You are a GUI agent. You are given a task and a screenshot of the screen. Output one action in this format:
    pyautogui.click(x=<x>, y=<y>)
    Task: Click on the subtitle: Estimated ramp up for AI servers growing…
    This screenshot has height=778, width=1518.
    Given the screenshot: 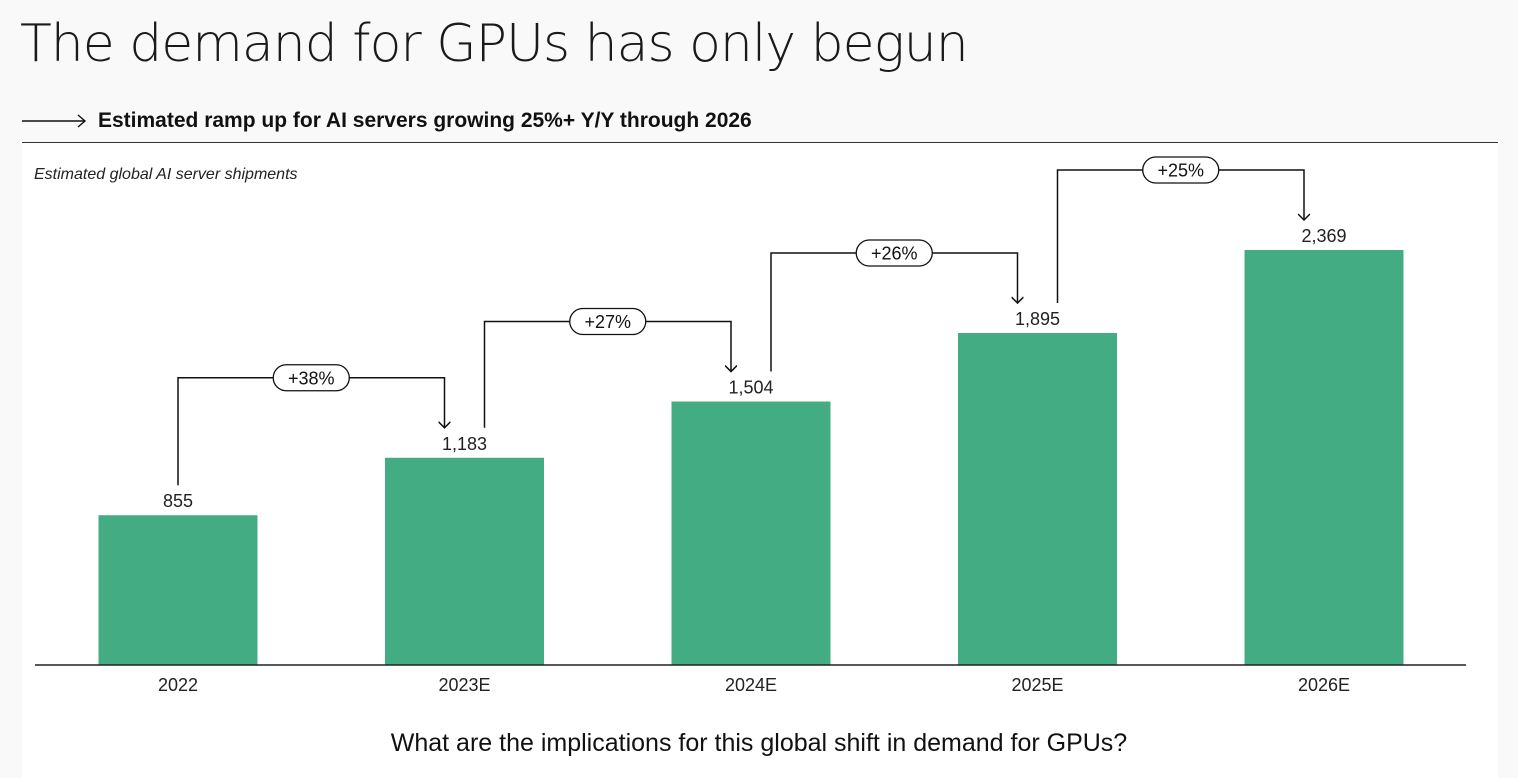 What is the action you would take?
    pyautogui.click(x=425, y=120)
    